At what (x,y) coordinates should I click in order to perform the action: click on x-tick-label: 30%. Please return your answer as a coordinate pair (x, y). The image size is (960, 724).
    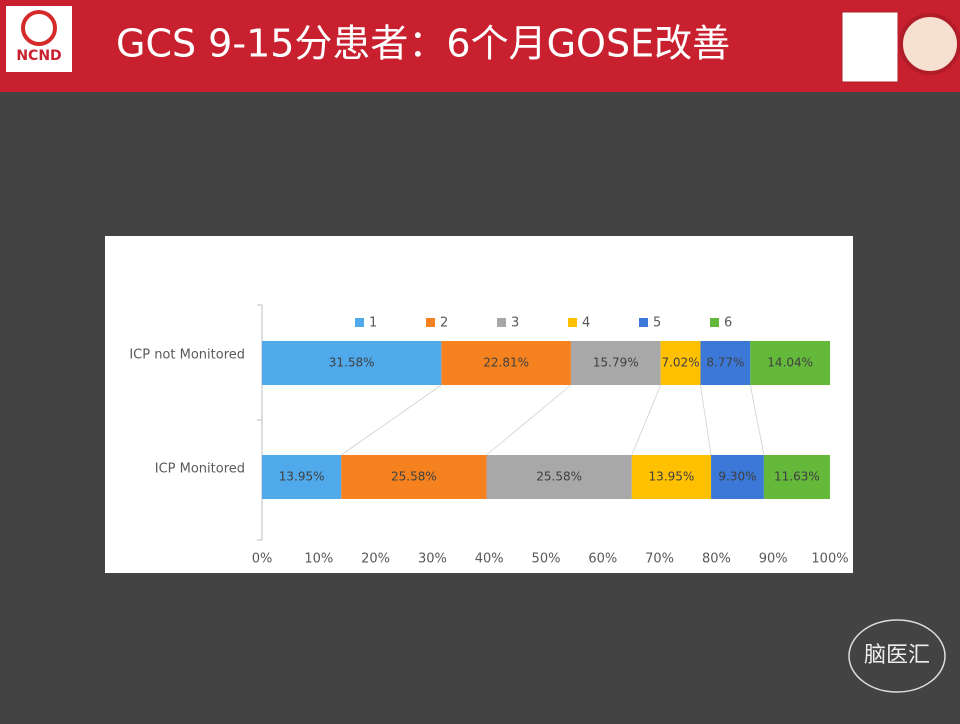
    Looking at the image, I should click on (432, 559).